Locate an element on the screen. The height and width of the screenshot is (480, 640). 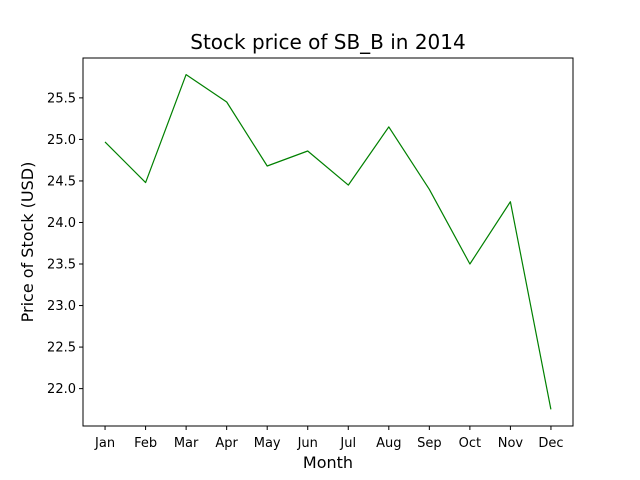
y-tick-label: 25.5 is located at coordinates (61, 98).